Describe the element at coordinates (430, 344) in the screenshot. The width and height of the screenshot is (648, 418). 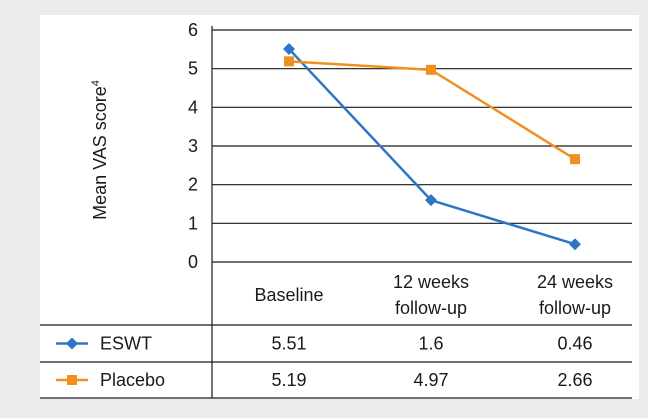
I see `table-value: 1.6` at that location.